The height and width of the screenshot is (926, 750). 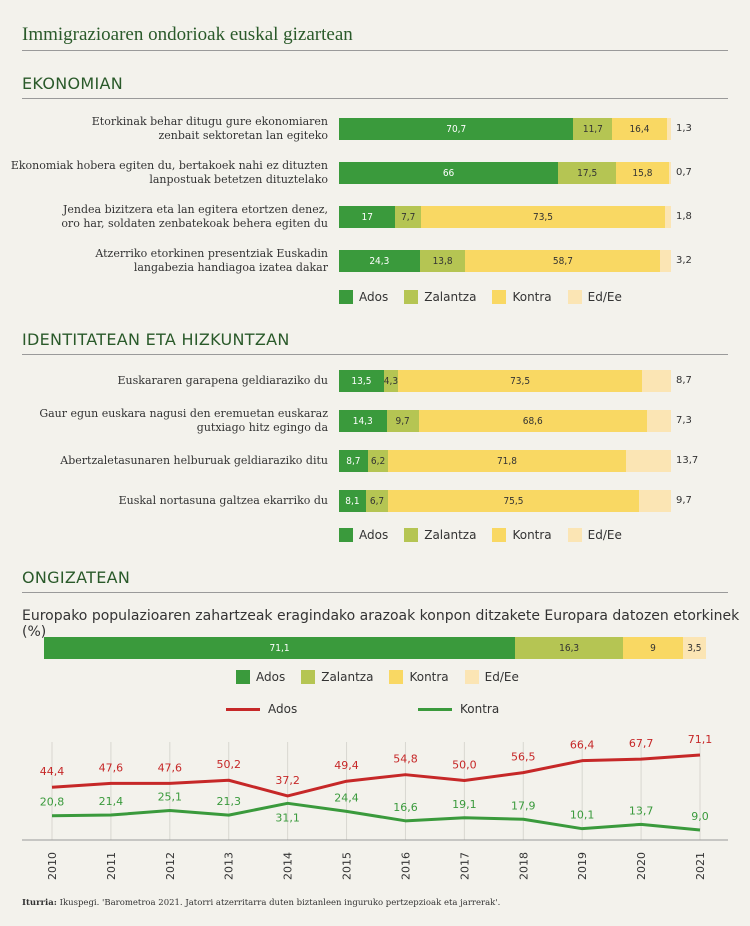 I want to click on source-label: Iturria:, so click(x=39, y=903).